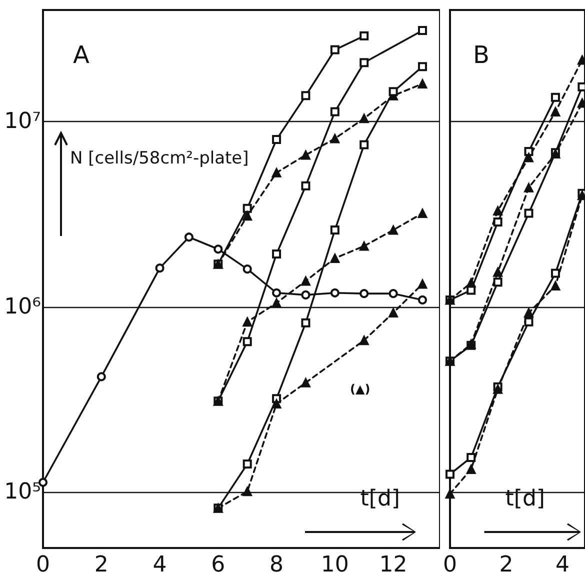 The height and width of the screenshot is (580, 585). I want to click on x-tick-label: 10, so click(334, 565).